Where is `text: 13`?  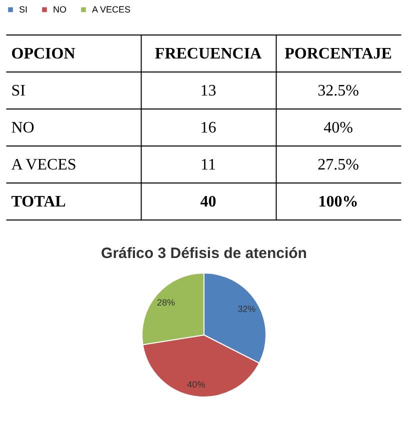
text: 13 is located at coordinates (208, 91).